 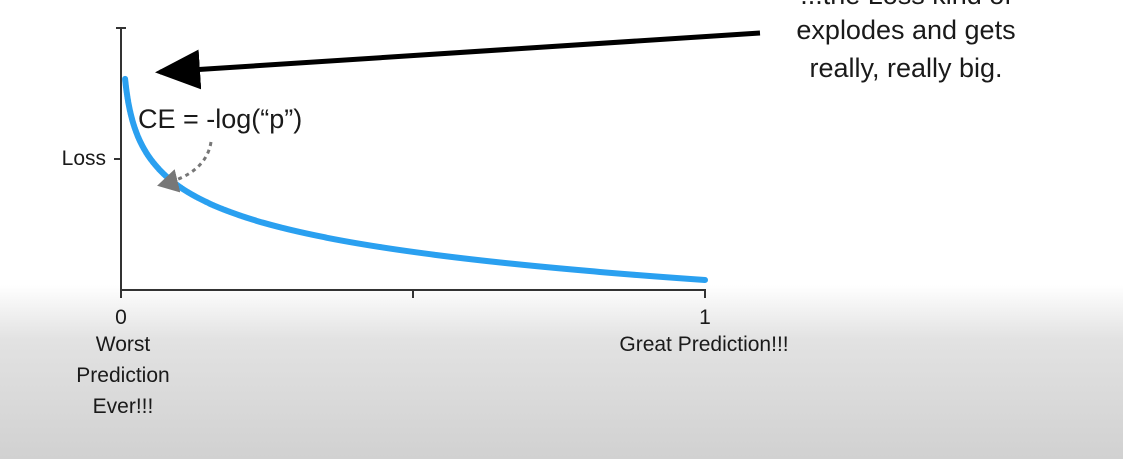 What do you see at coordinates (413, 294) in the screenshot?
I see `x-ticks` at bounding box center [413, 294].